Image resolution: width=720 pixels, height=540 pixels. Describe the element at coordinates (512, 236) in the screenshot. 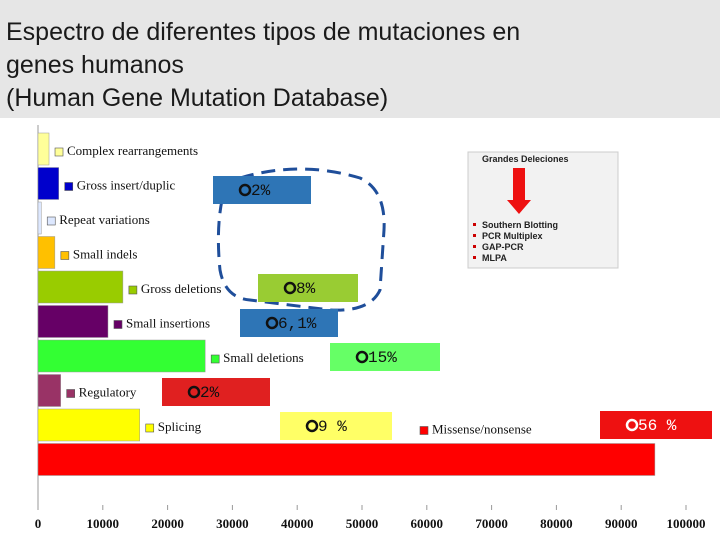

I see `inset-item: PCR Multiplex` at that location.